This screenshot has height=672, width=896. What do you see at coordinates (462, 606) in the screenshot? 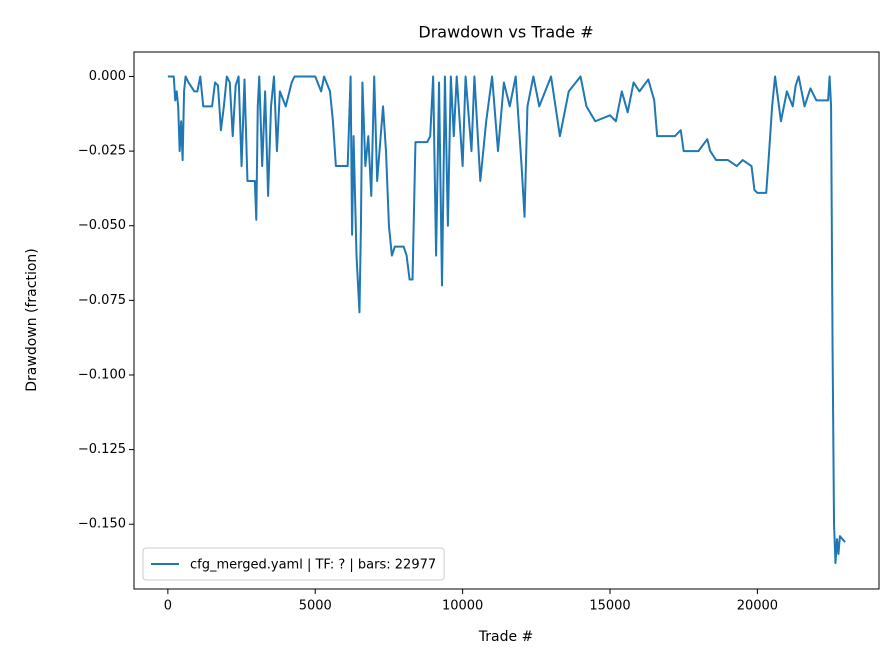
I see `x-tick-label: 10000` at bounding box center [462, 606].